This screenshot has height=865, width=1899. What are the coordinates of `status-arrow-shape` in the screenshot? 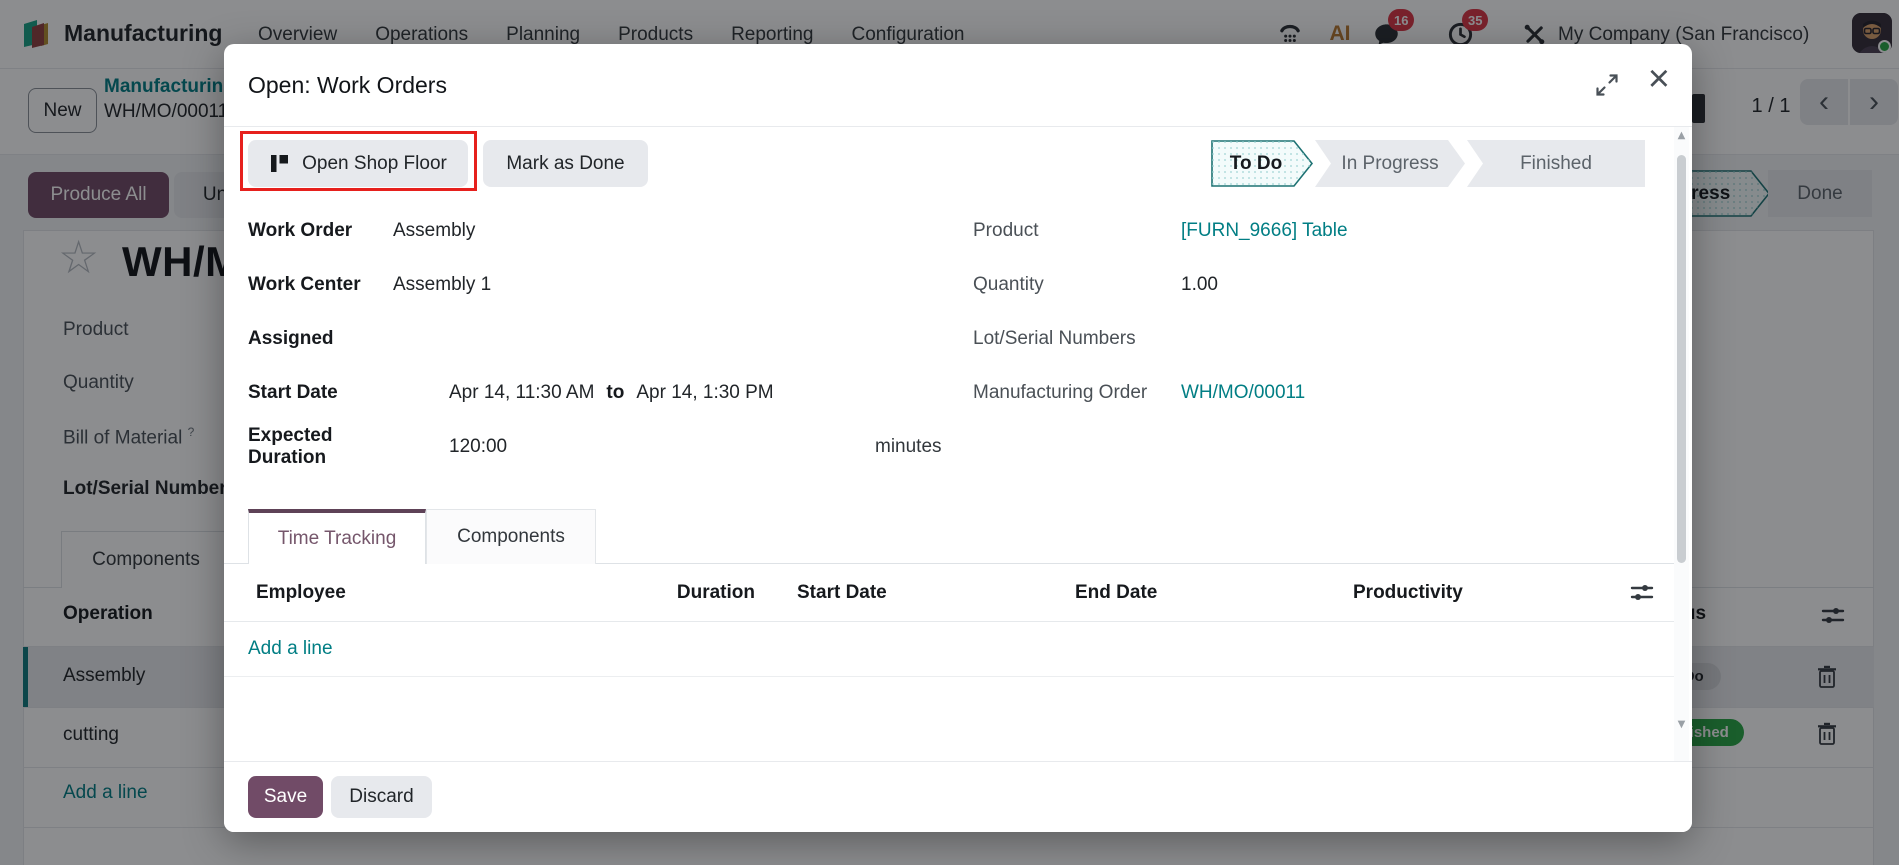 It's located at (1262, 163).